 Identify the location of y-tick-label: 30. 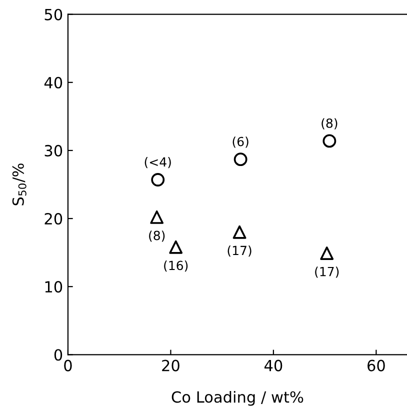
(53, 150).